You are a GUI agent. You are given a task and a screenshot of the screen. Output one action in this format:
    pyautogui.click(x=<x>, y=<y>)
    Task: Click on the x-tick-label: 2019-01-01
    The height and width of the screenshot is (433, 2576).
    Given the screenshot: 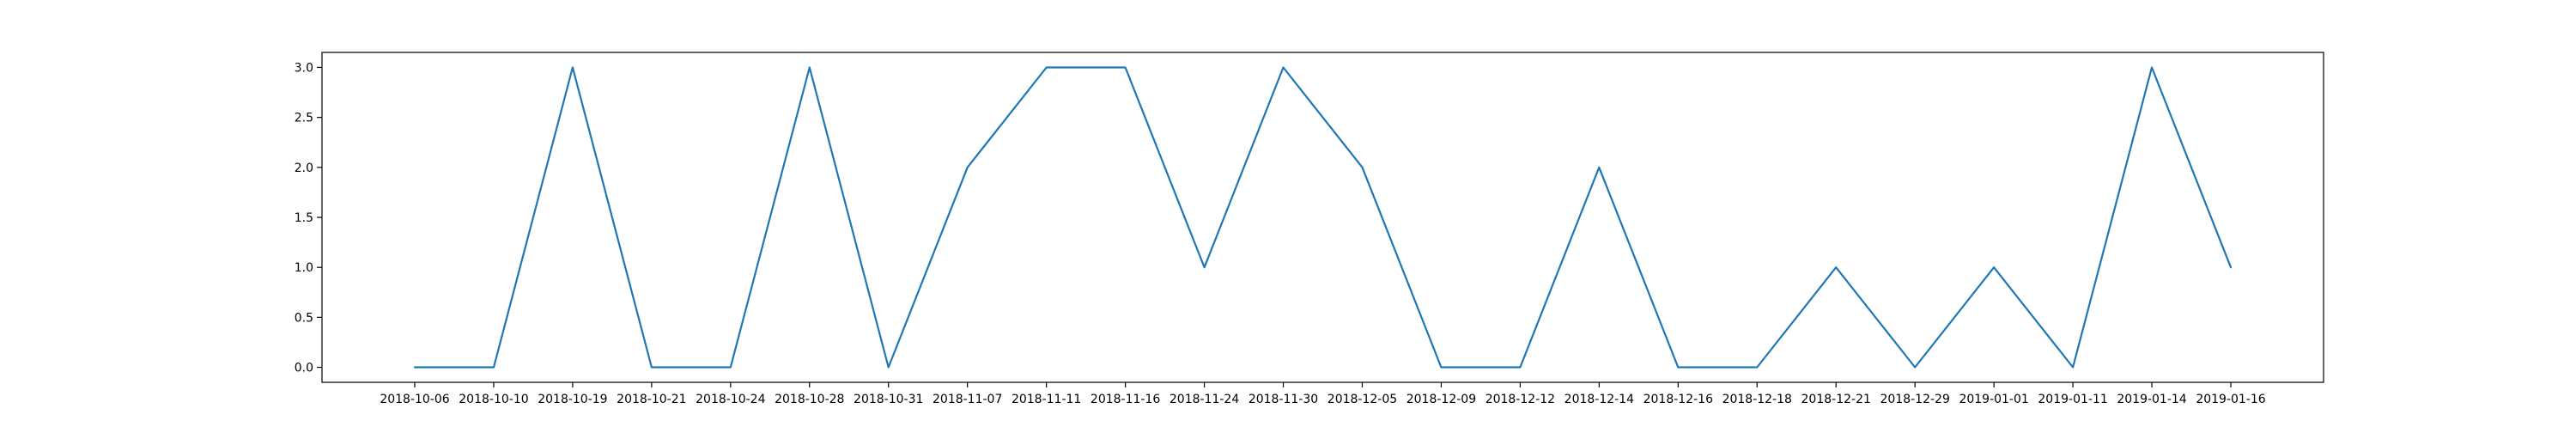 What is the action you would take?
    pyautogui.click(x=1994, y=399)
    